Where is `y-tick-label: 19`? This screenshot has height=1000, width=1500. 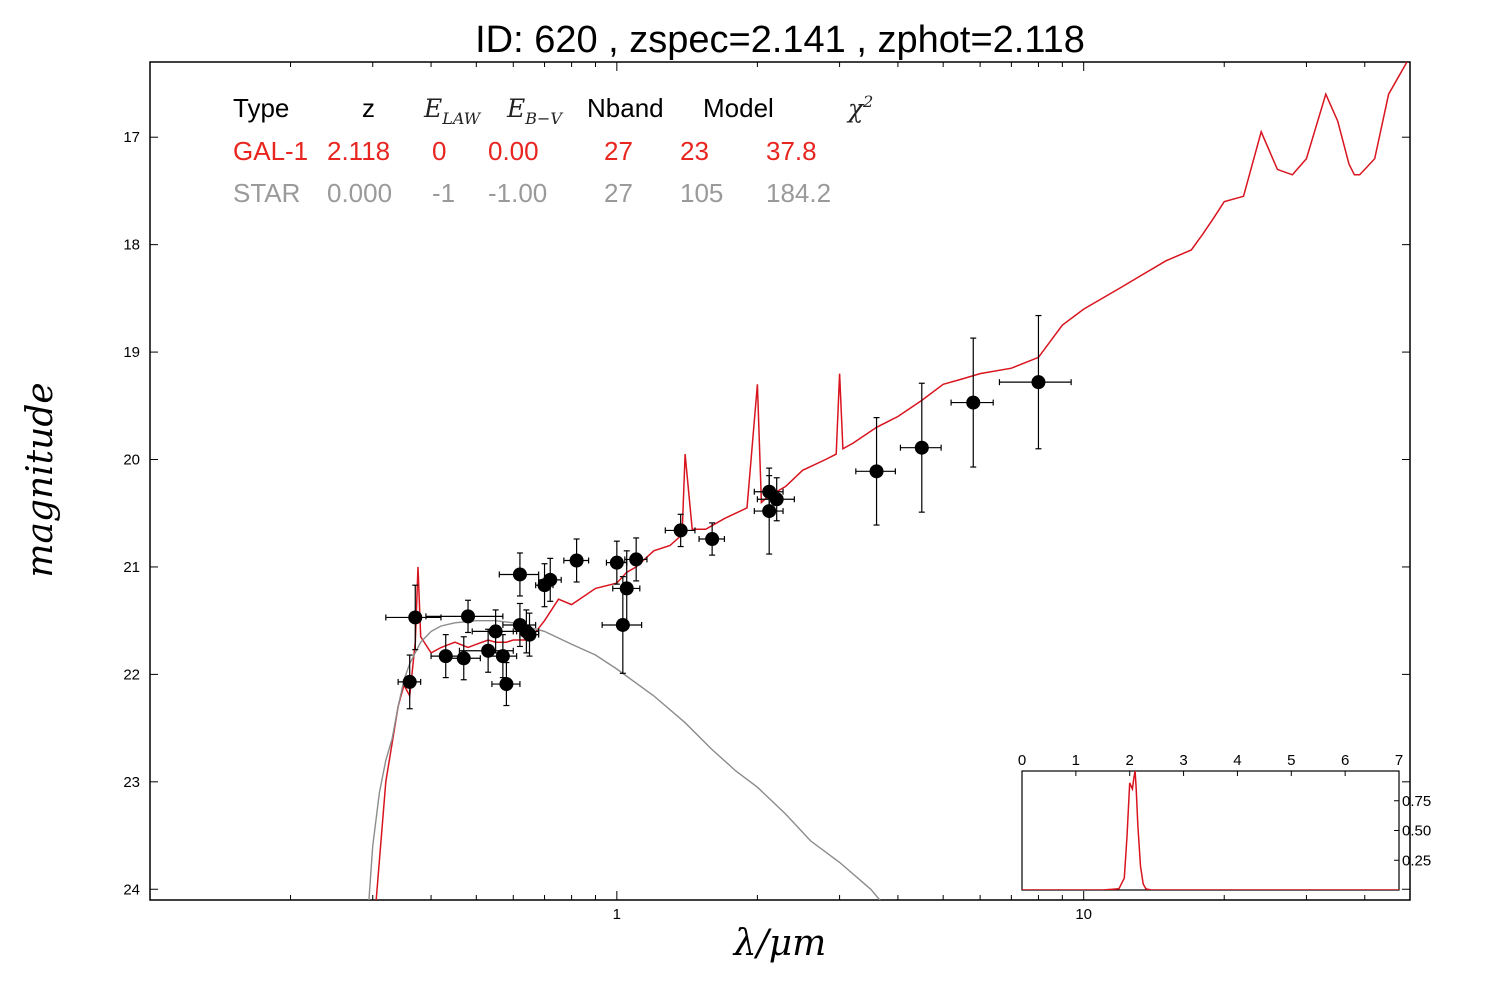
y-tick-label: 19 is located at coordinates (131, 352).